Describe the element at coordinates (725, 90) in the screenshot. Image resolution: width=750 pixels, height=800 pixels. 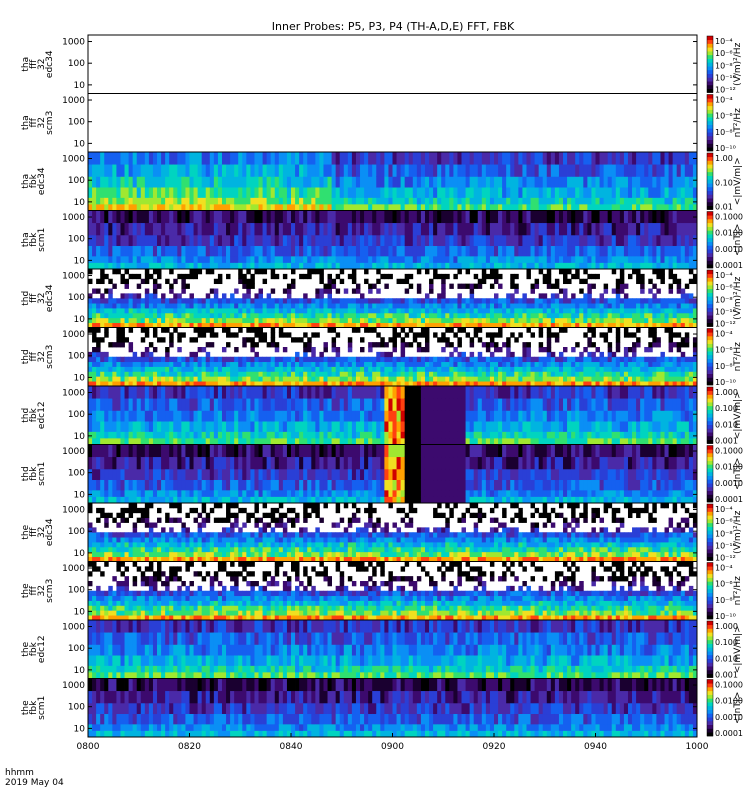
I see `colorbar-tick-label: 10⁻¹²` at that location.